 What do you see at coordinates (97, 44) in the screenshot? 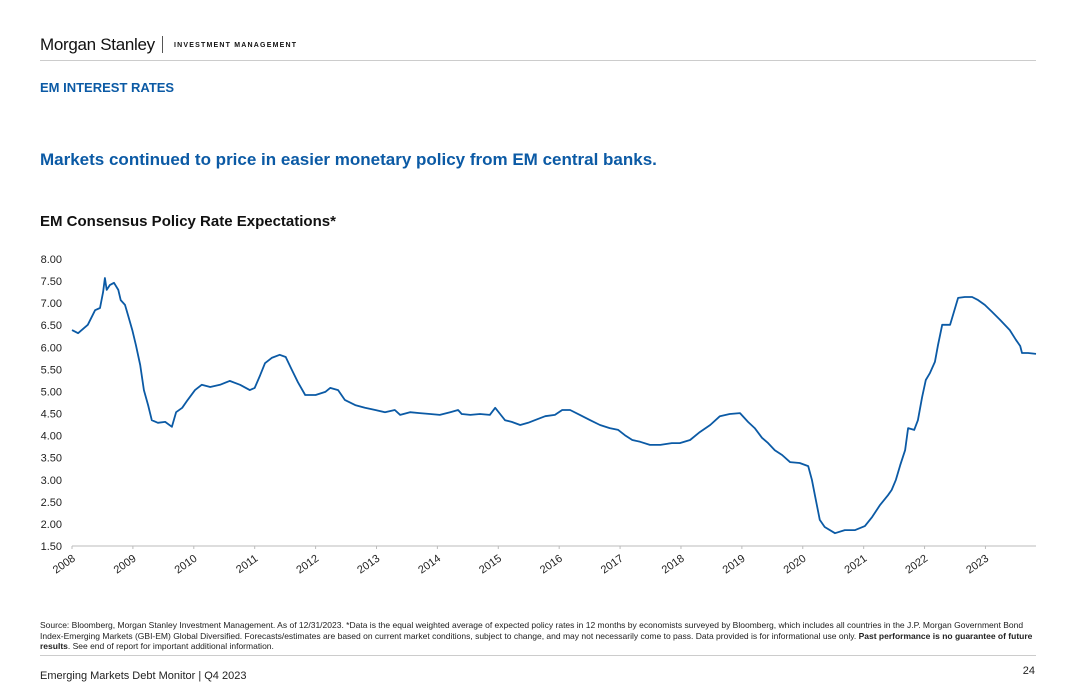
I see `brand: Morgan Stanley` at bounding box center [97, 44].